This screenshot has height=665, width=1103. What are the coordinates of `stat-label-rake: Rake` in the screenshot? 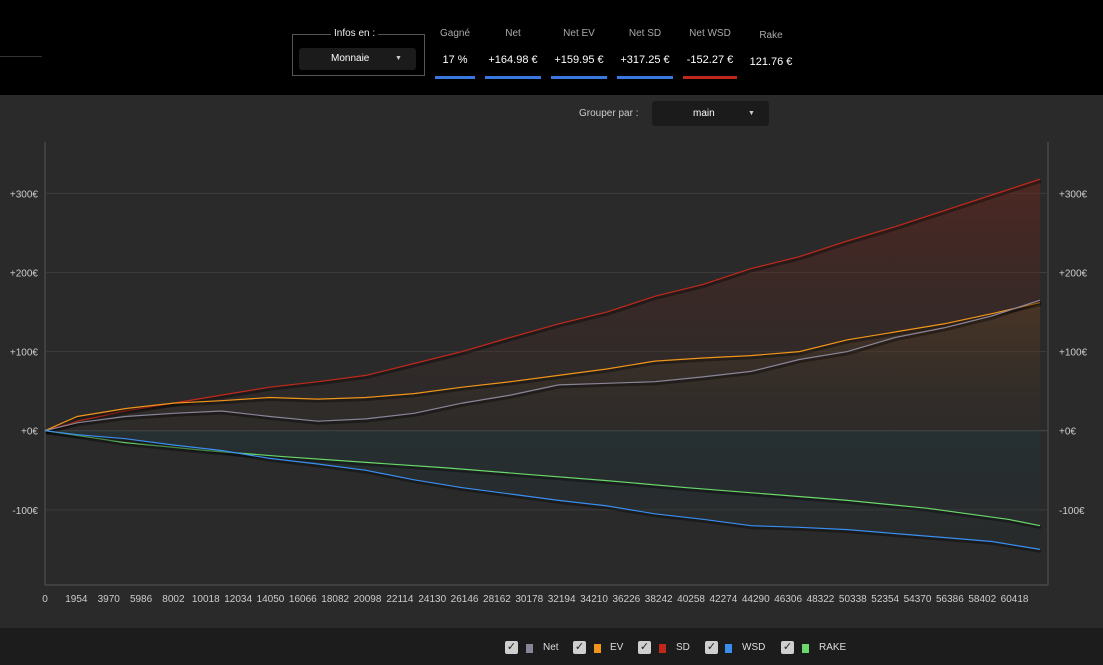 It's located at (771, 35).